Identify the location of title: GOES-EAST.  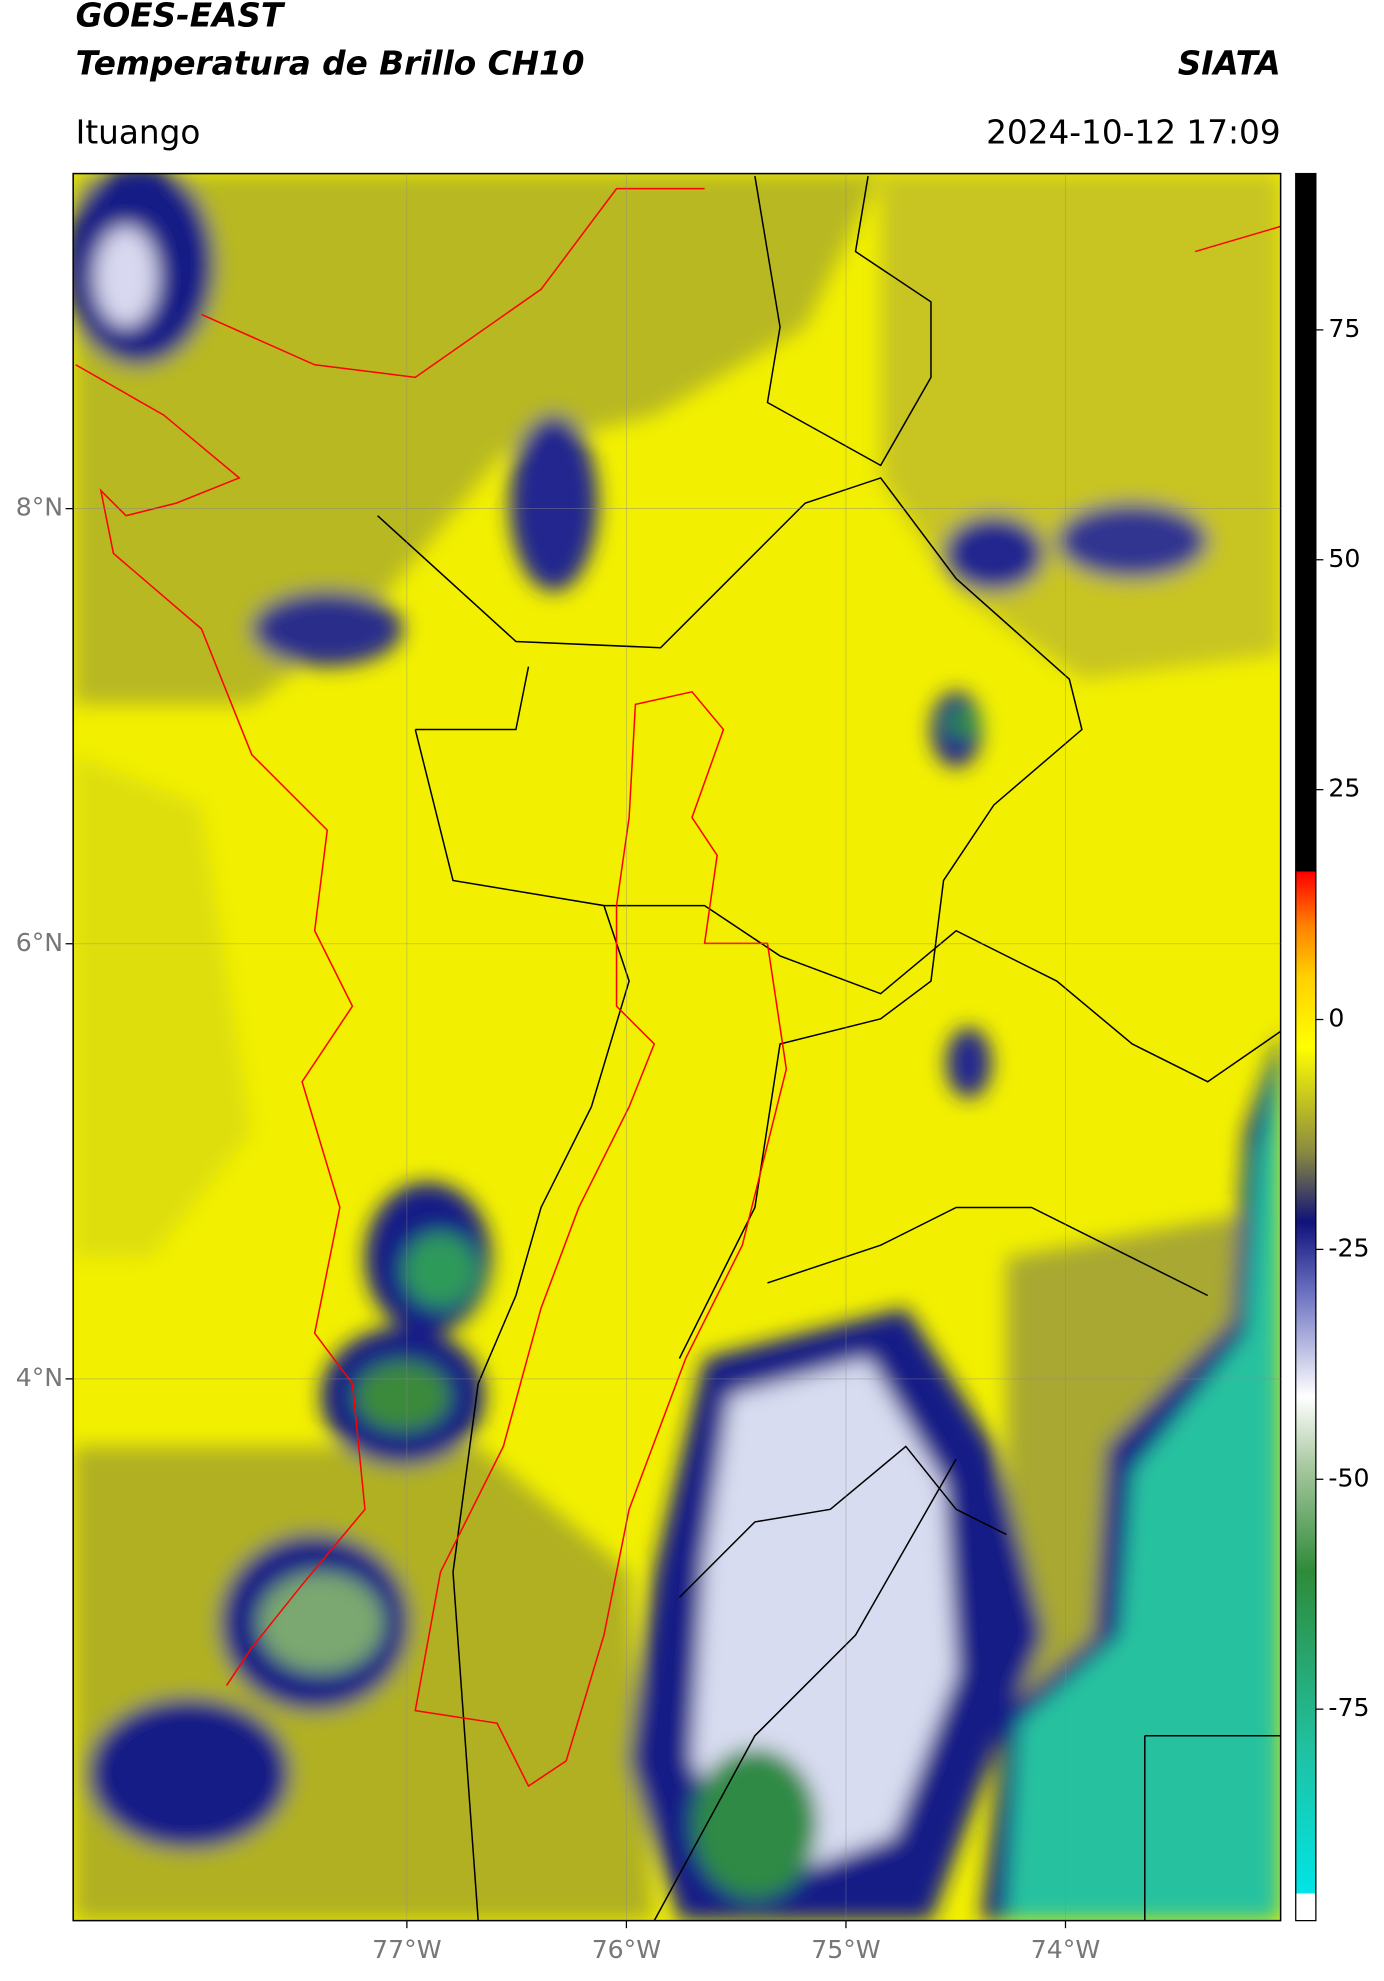
(181, 17).